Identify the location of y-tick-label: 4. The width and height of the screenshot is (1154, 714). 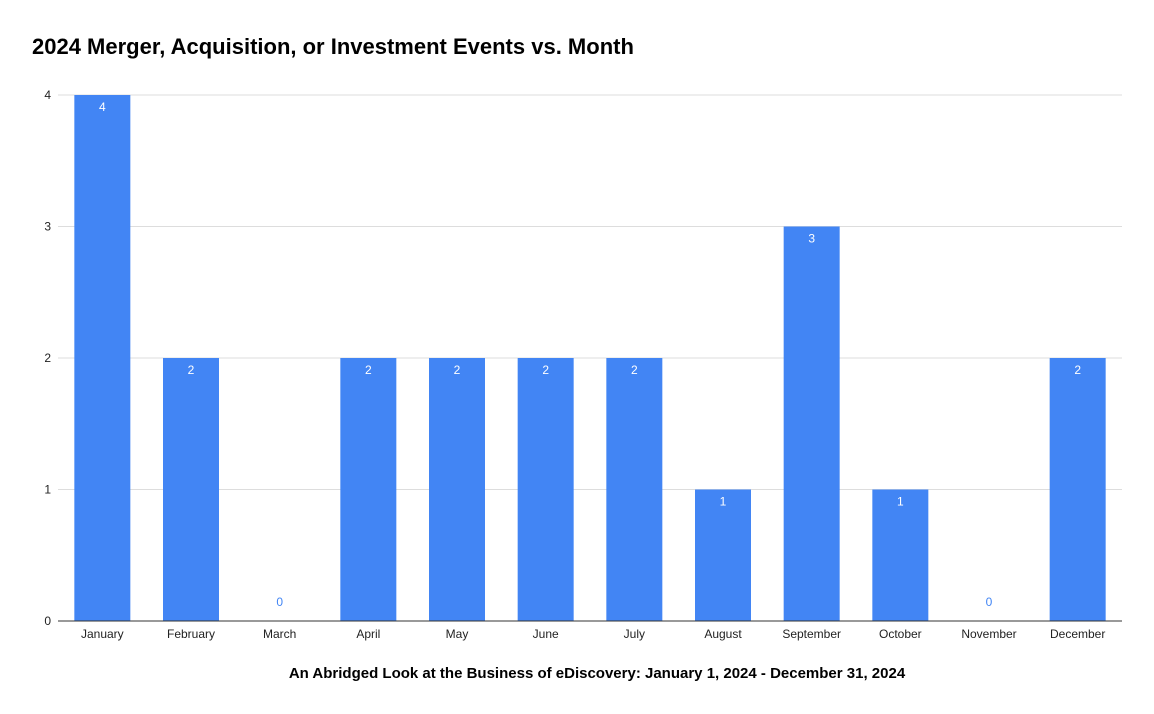
(47, 95).